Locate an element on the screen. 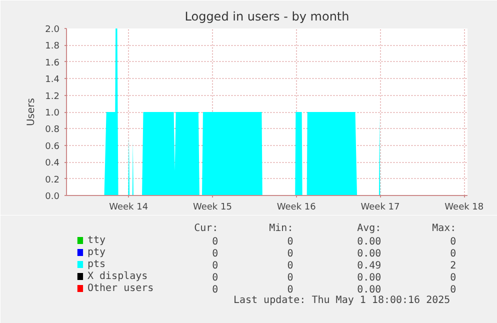 The width and height of the screenshot is (497, 323). legend-label: Other users is located at coordinates (120, 288).